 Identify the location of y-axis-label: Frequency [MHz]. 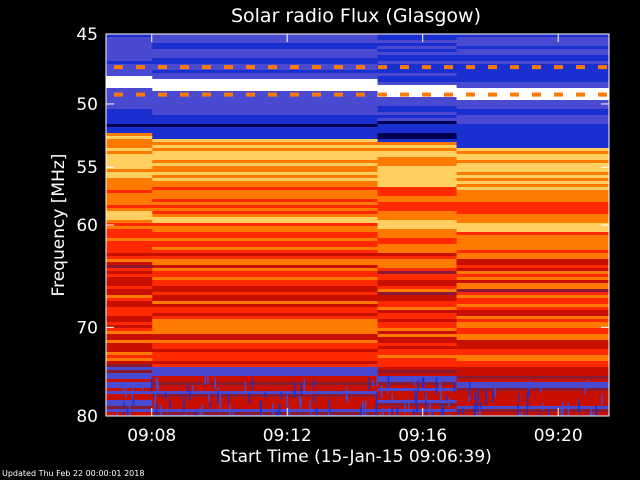
(59, 225).